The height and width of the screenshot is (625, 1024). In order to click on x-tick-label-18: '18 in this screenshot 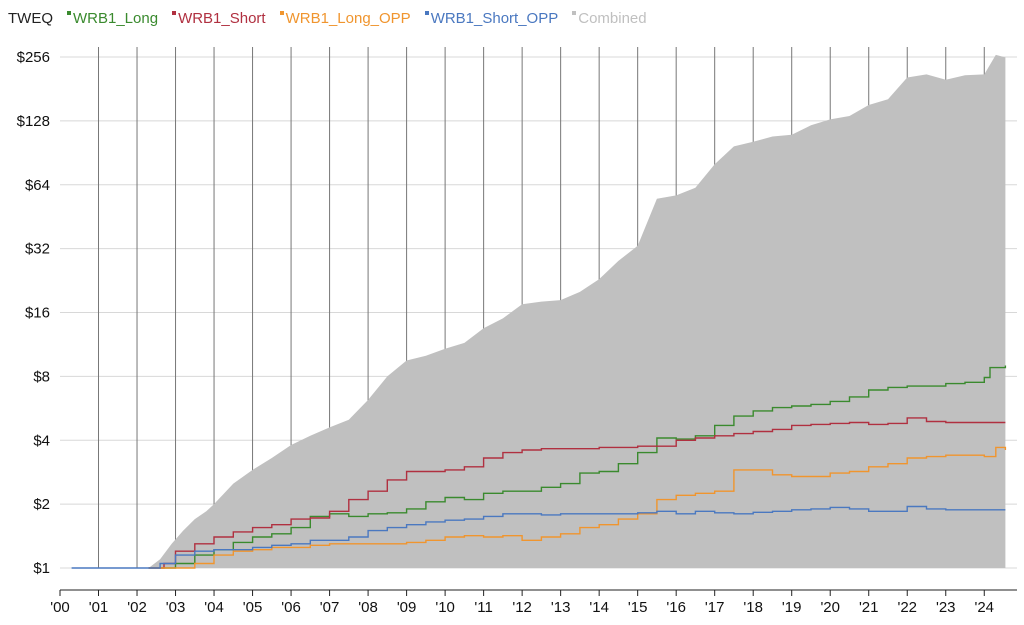, I will do `click(753, 607)`.